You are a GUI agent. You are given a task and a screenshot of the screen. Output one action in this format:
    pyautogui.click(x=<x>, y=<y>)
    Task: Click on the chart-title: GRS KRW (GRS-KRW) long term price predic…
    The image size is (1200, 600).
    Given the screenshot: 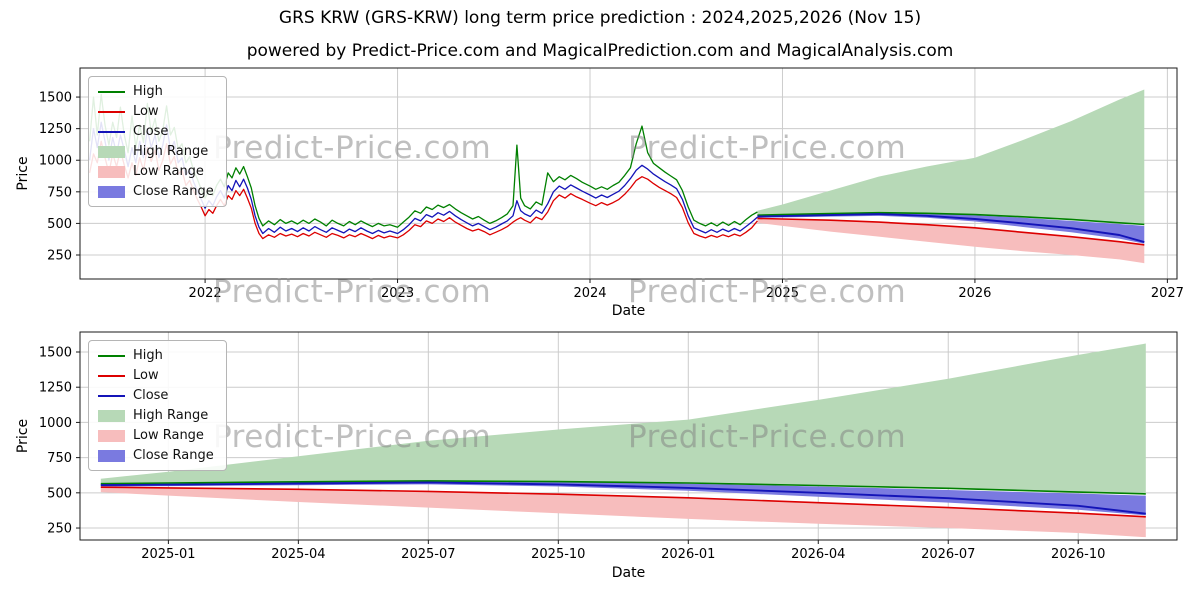 What is the action you would take?
    pyautogui.click(x=600, y=18)
    